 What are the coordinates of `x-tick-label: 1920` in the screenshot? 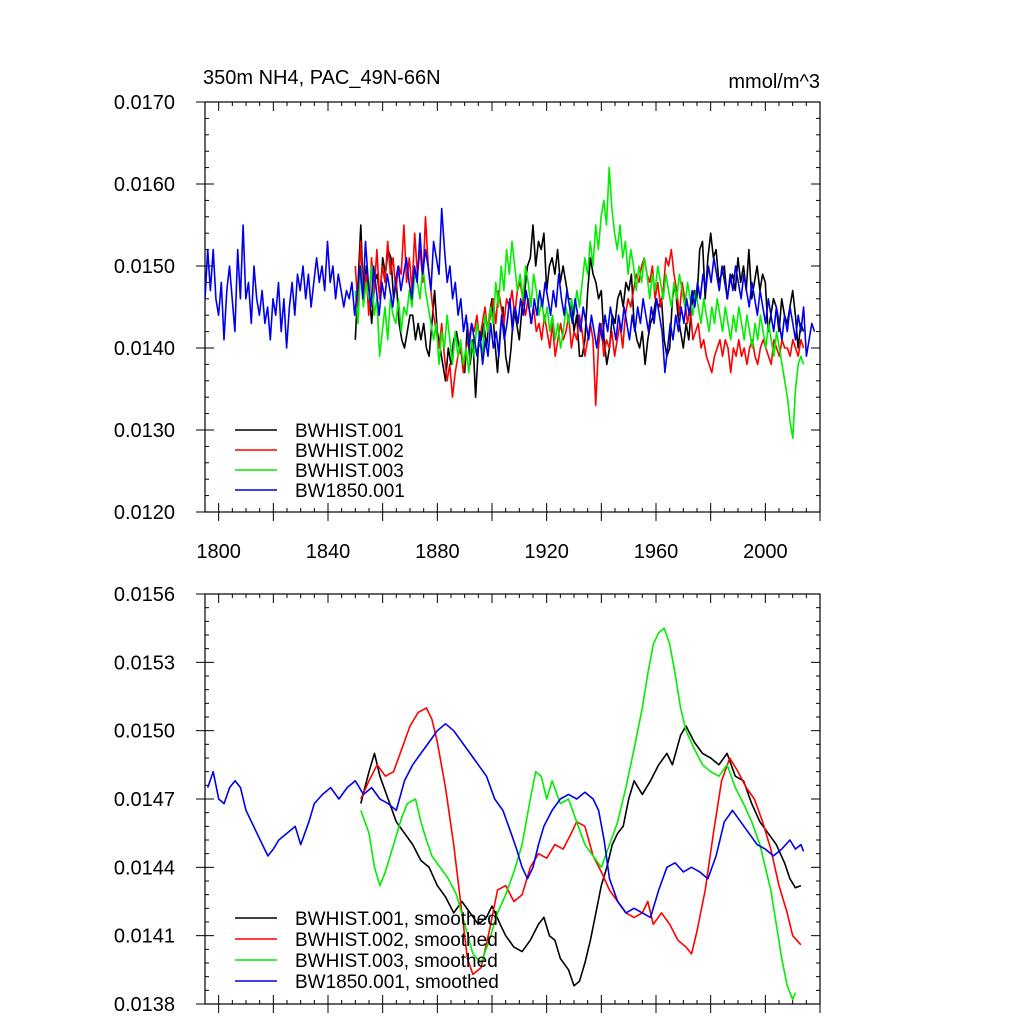 It's located at (546, 552).